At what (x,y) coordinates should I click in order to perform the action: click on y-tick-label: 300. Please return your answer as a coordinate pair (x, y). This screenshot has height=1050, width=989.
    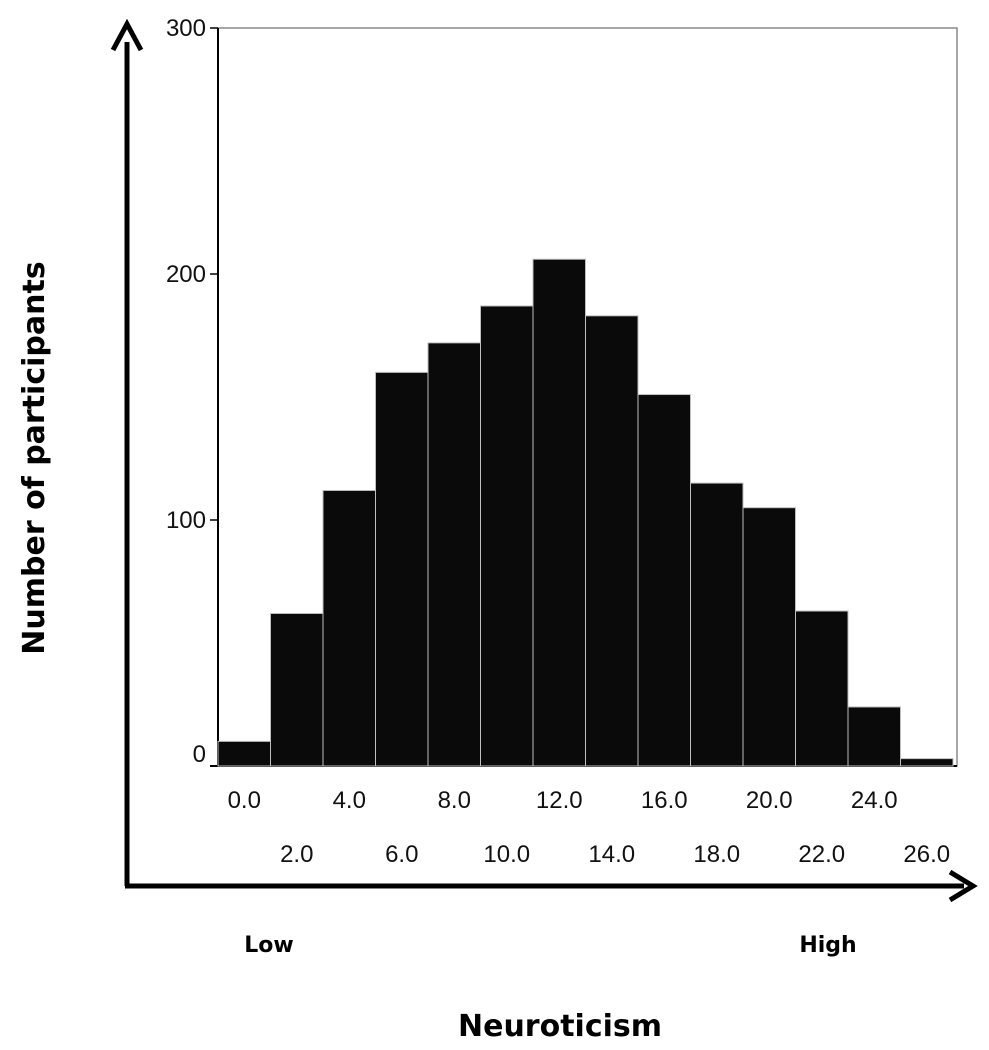
    Looking at the image, I should click on (186, 28).